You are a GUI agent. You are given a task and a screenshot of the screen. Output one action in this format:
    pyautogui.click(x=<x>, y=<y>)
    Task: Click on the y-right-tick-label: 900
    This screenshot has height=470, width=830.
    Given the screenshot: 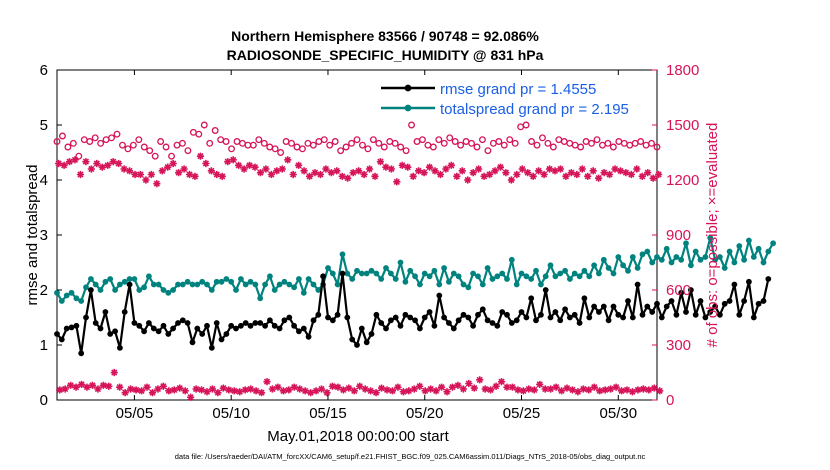 What is the action you would take?
    pyautogui.click(x=678, y=235)
    